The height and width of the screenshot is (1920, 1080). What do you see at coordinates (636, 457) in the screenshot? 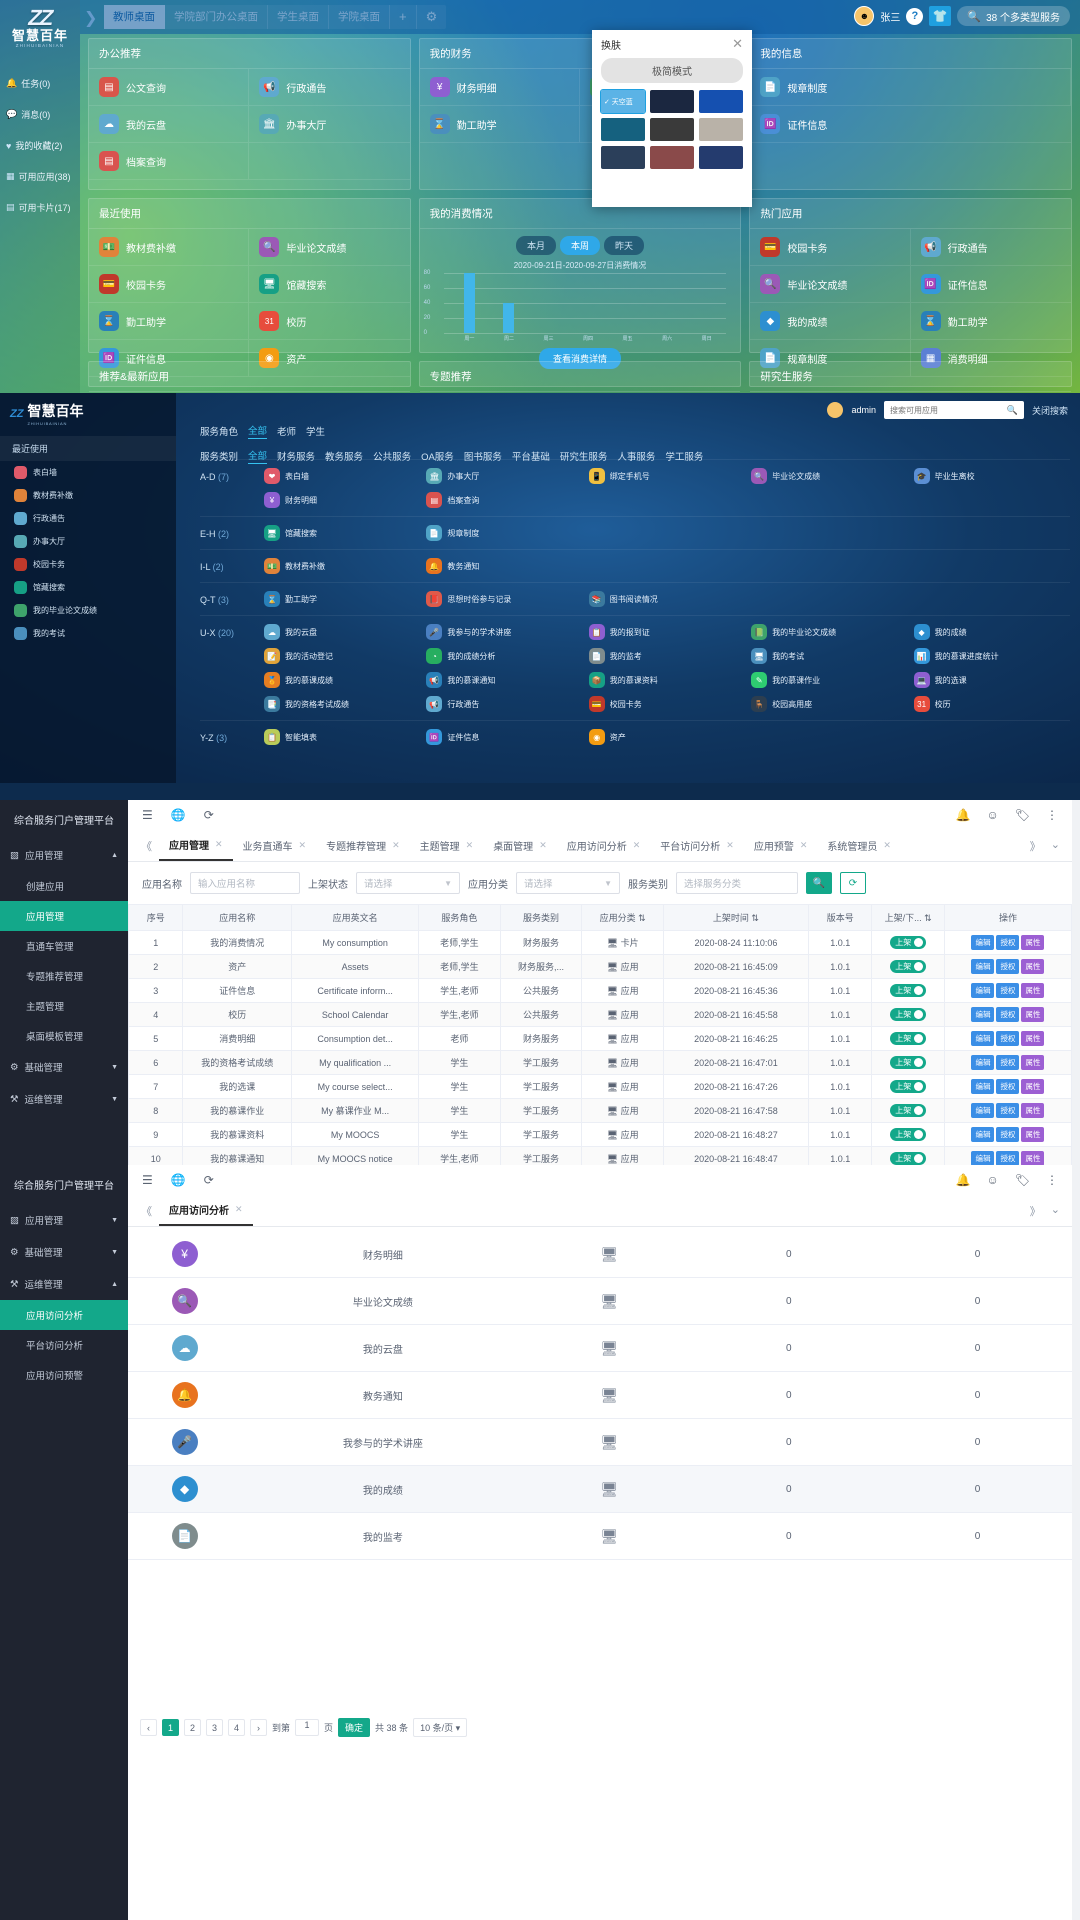
I see `category-option: 人事服务` at bounding box center [636, 457].